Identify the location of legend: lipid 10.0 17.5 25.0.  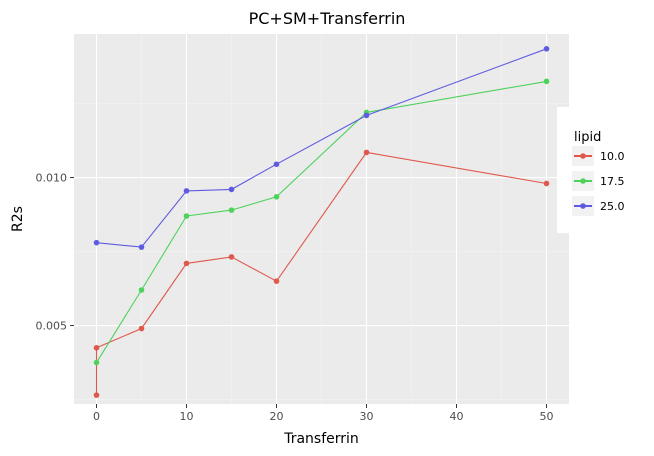
(605, 170).